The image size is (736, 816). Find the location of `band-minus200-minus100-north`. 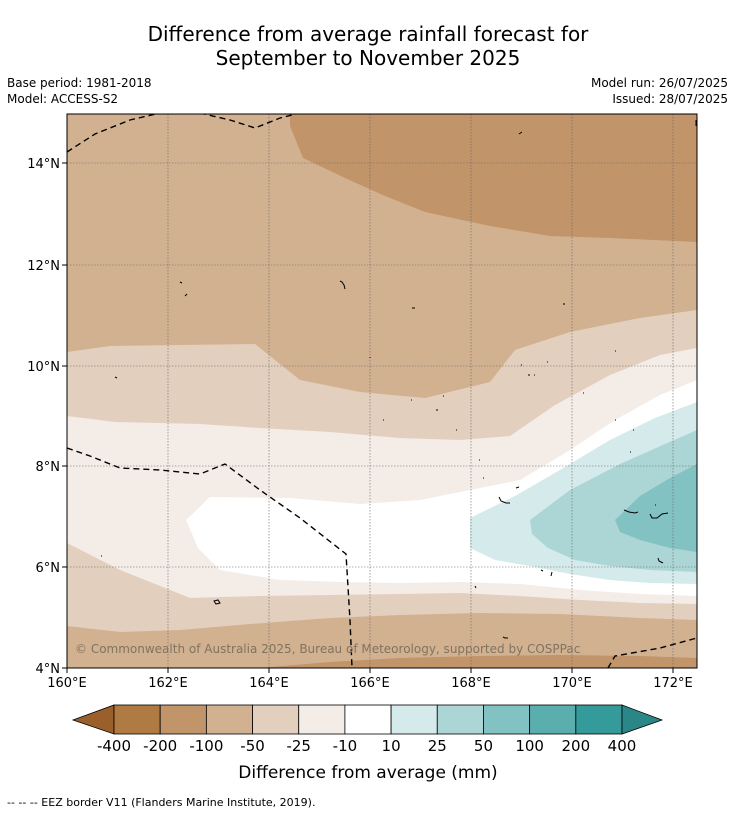

band-minus200-minus100-north is located at coordinates (493, 178).